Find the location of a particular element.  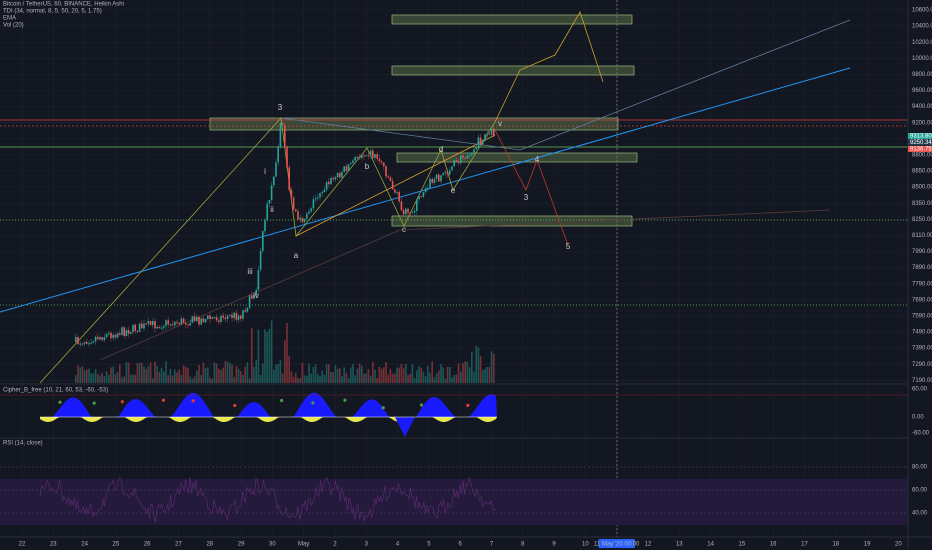

price-label: 7790.00 is located at coordinates (922, 284).